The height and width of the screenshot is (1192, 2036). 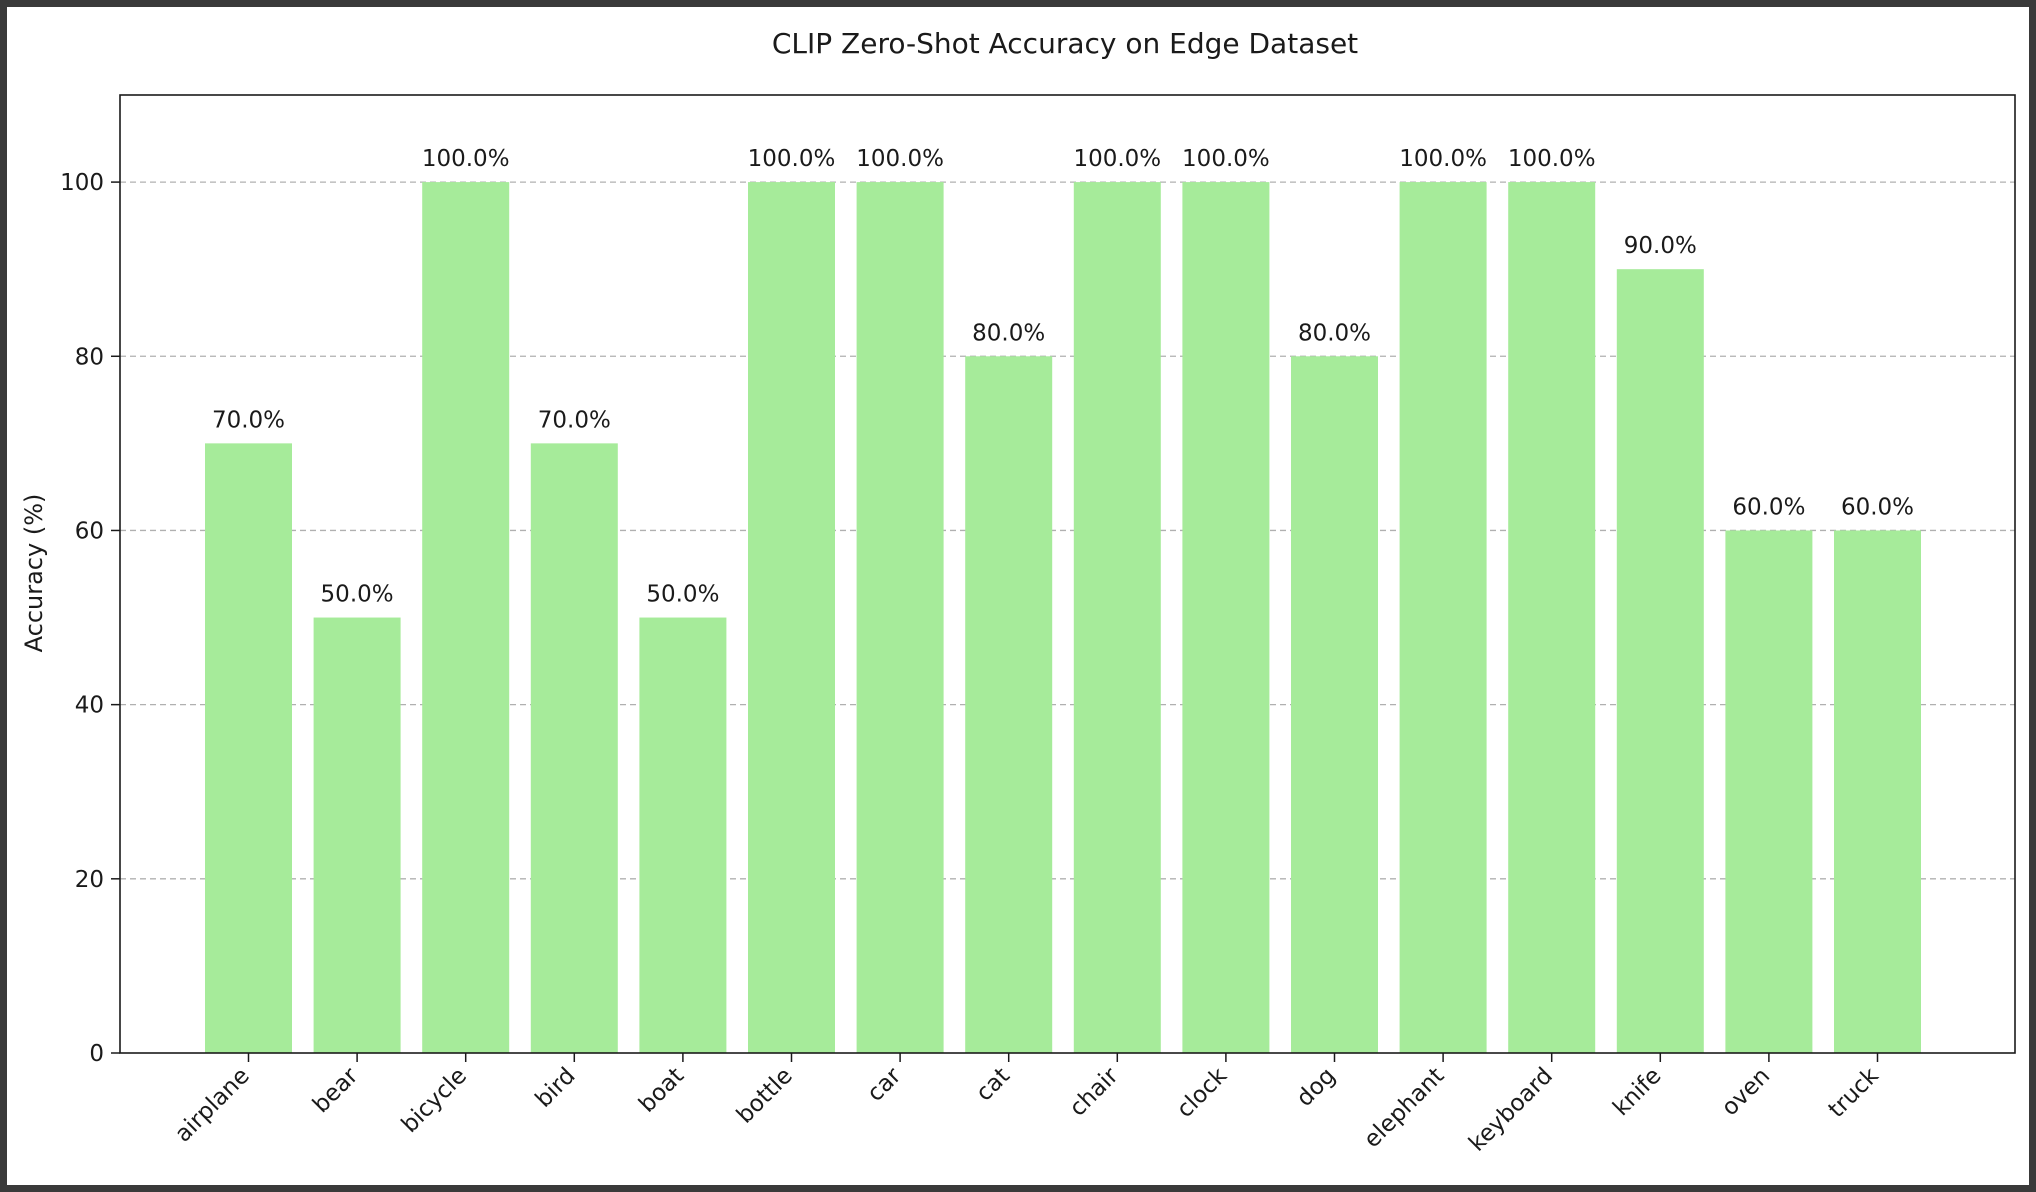 What do you see at coordinates (1660, 661) in the screenshot?
I see `bar-knife` at bounding box center [1660, 661].